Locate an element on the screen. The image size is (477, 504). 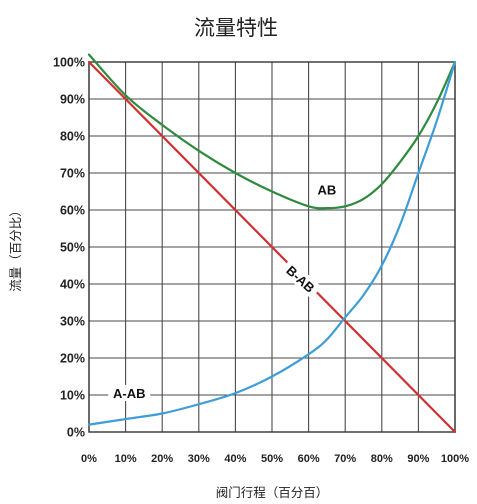
y-tick-label: 90% is located at coordinates (72, 100).